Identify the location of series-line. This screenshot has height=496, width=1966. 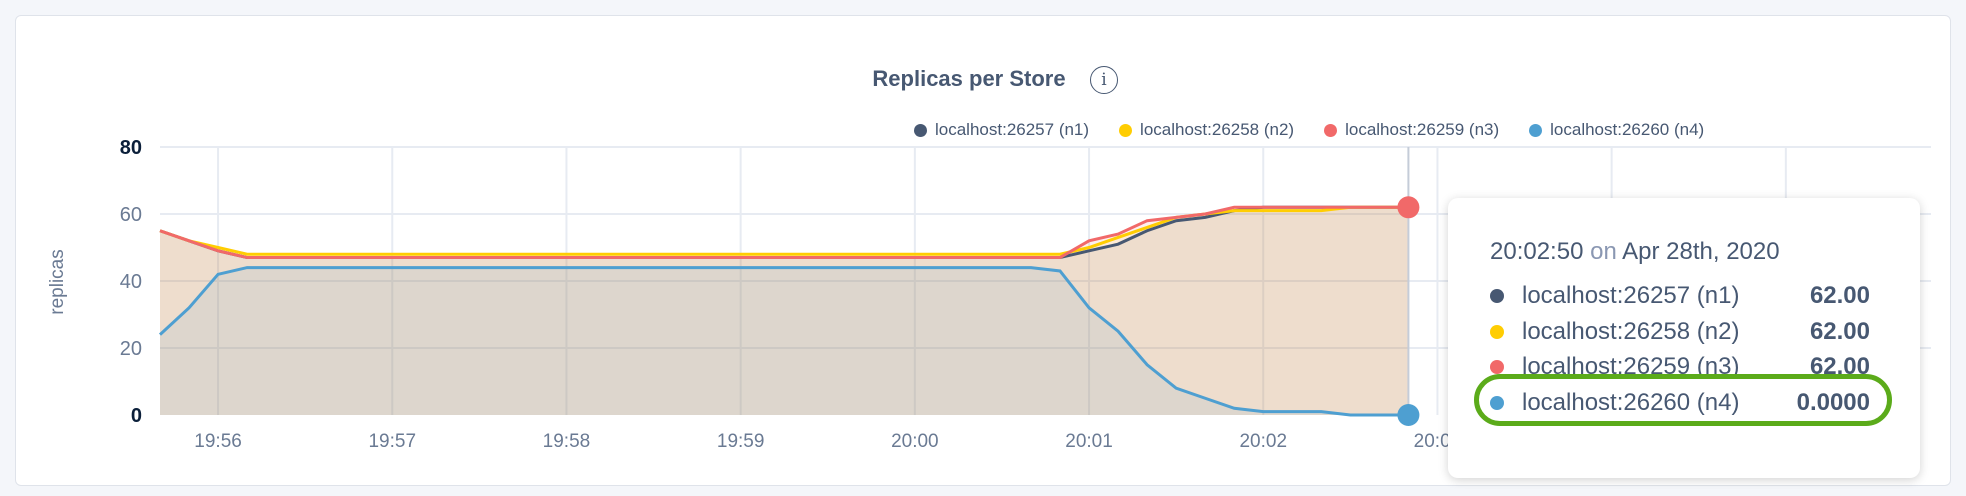
(784, 232).